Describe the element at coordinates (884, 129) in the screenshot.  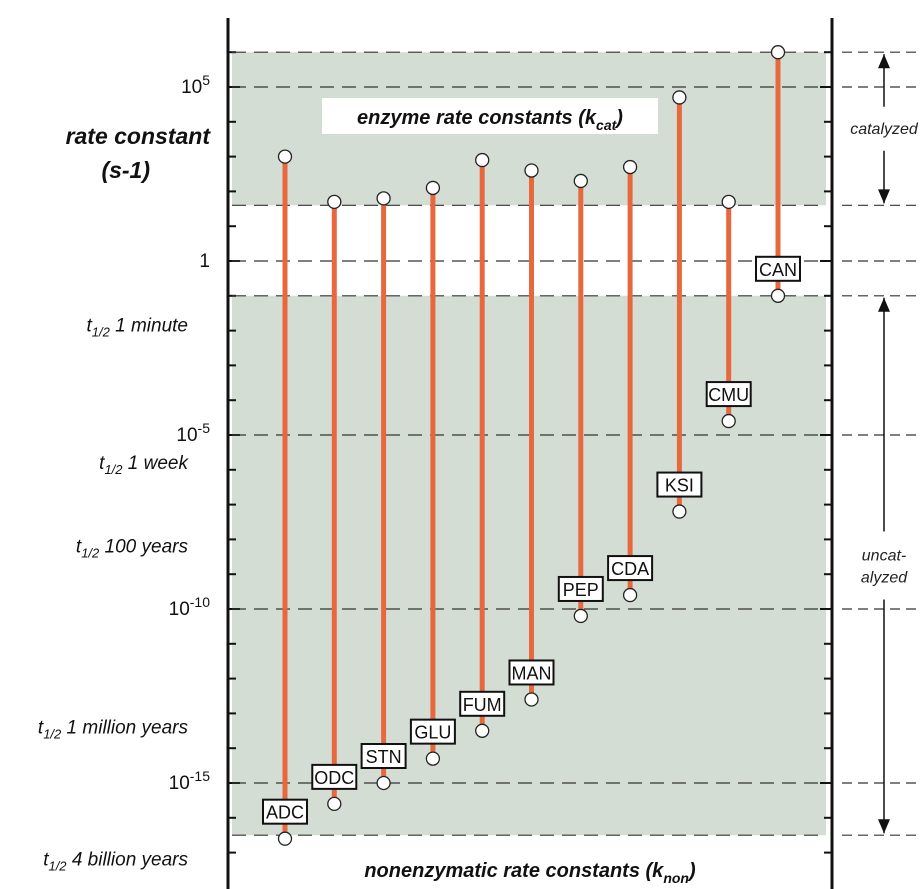
I see `side-annotation-1: catalyzed` at that location.